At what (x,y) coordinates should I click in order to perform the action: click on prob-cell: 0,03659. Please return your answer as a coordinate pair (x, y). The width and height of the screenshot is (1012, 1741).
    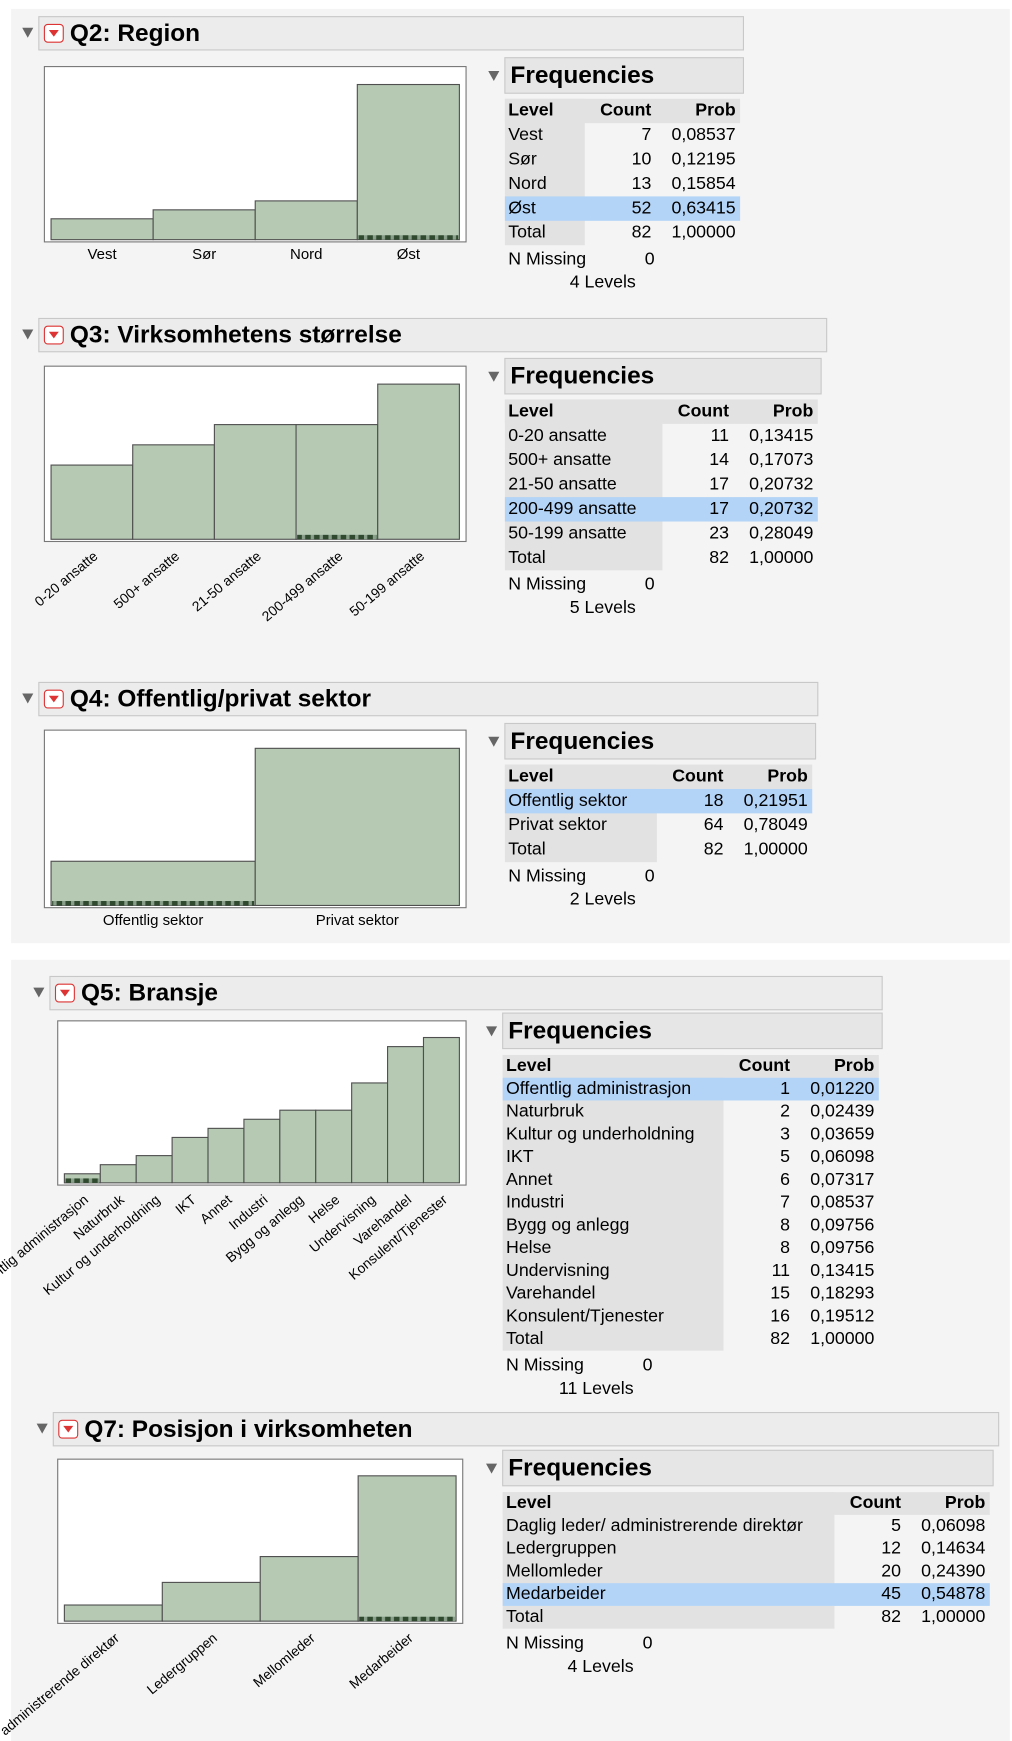
    Looking at the image, I should click on (842, 1133).